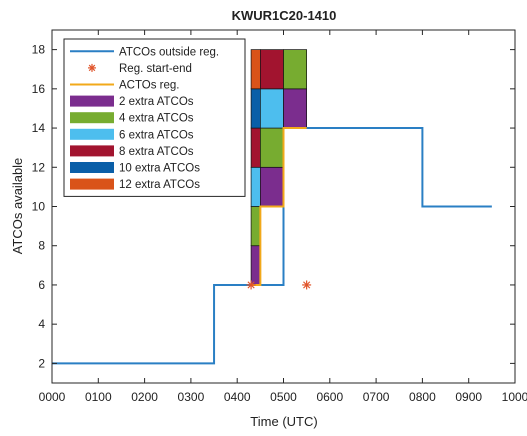 The height and width of the screenshot is (436, 527). What do you see at coordinates (39, 89) in the screenshot?
I see `y-tick-label: 16` at bounding box center [39, 89].